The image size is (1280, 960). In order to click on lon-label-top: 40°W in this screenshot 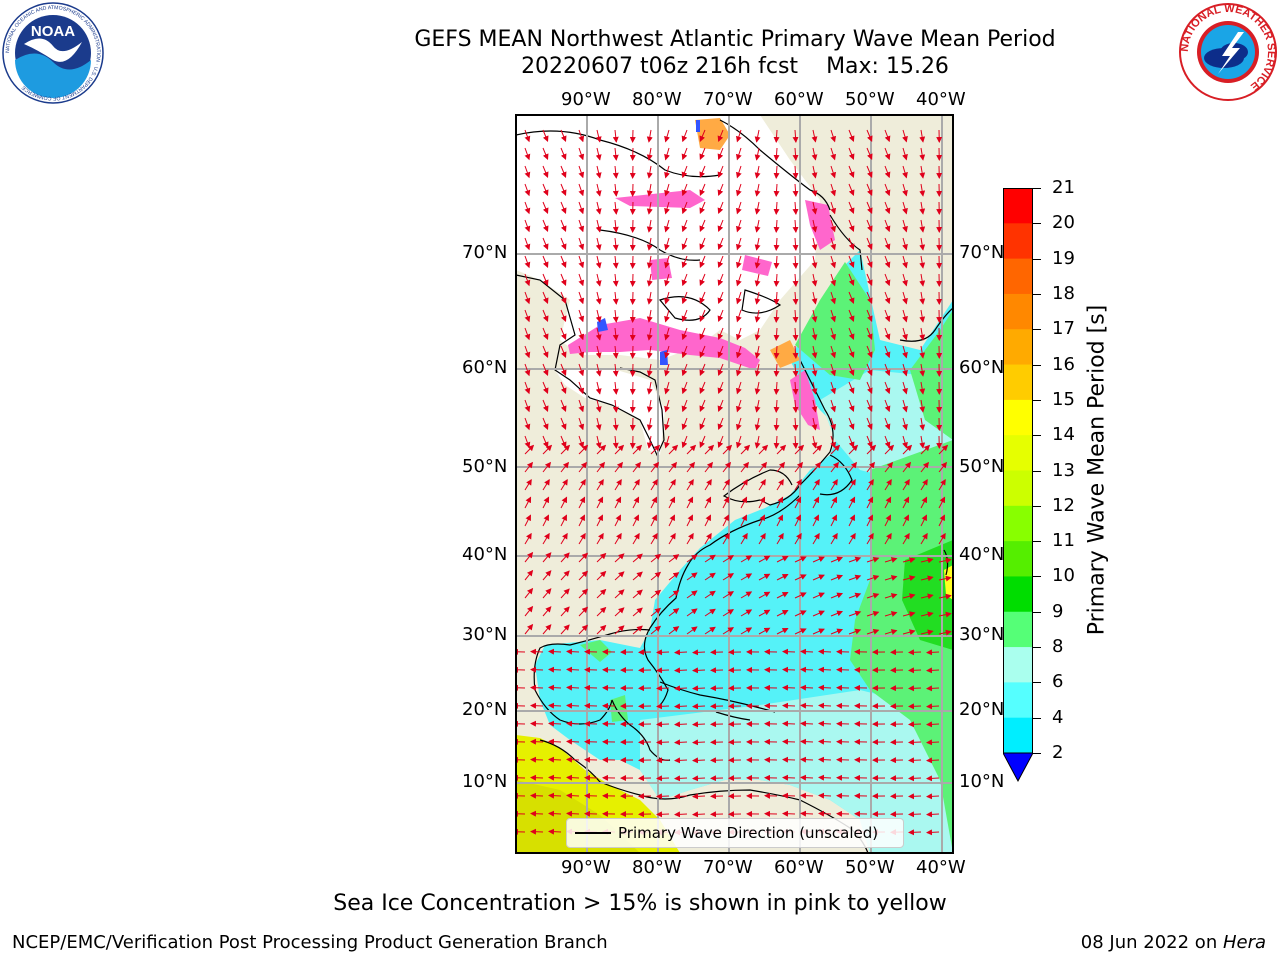, I will do `click(941, 99)`.